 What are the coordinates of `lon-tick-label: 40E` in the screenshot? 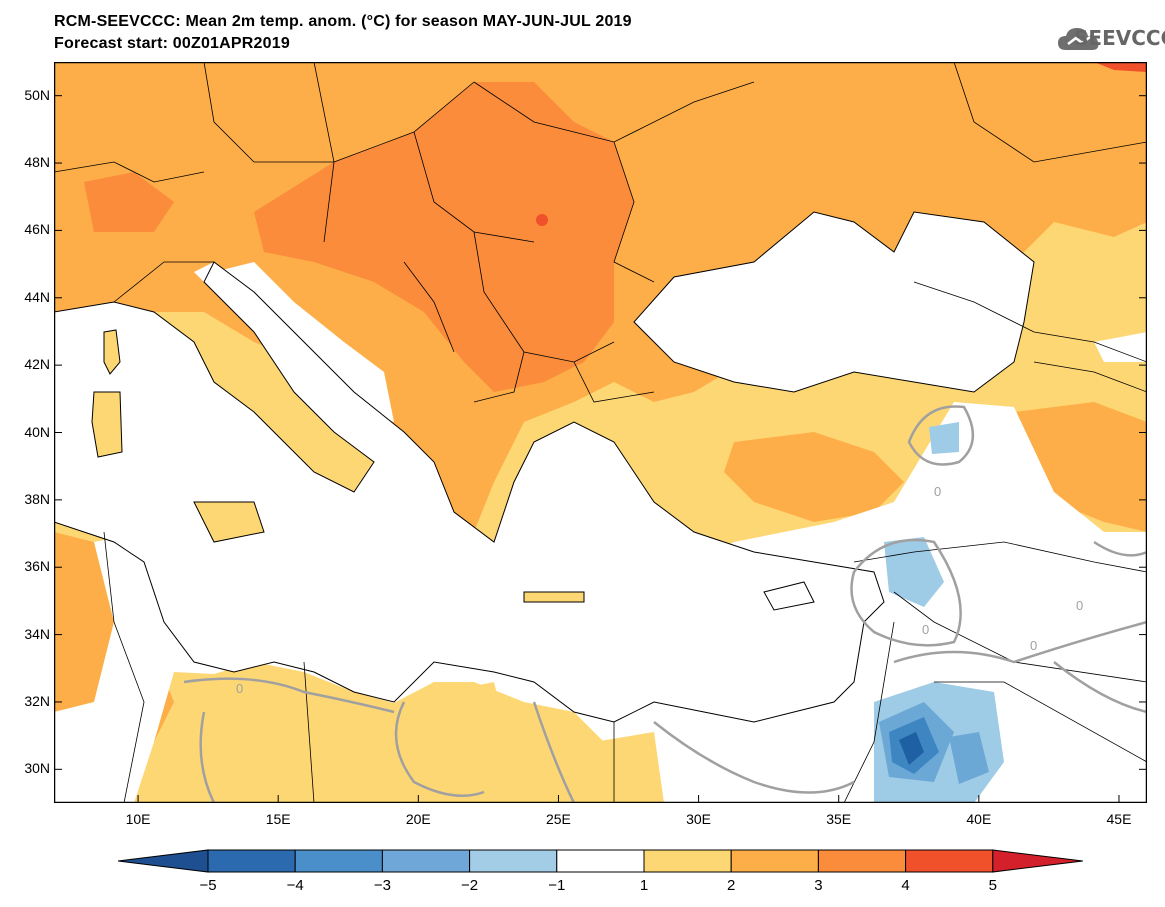 It's located at (979, 819).